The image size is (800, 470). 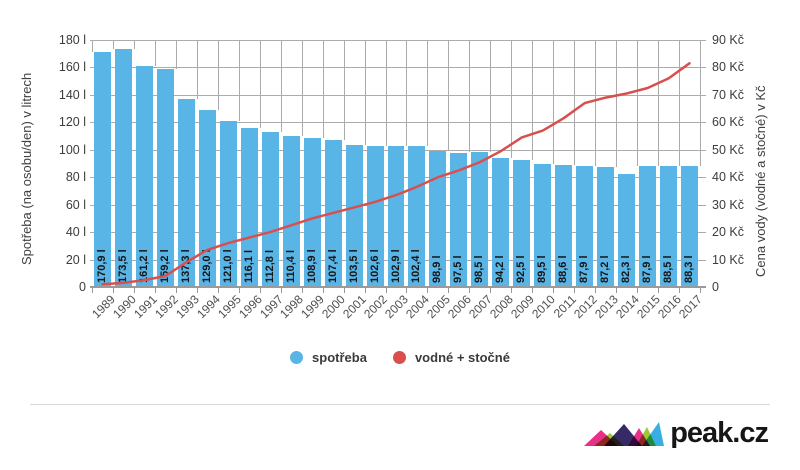 I want to click on bar-value-label: 110,4 l, so click(x=290, y=266).